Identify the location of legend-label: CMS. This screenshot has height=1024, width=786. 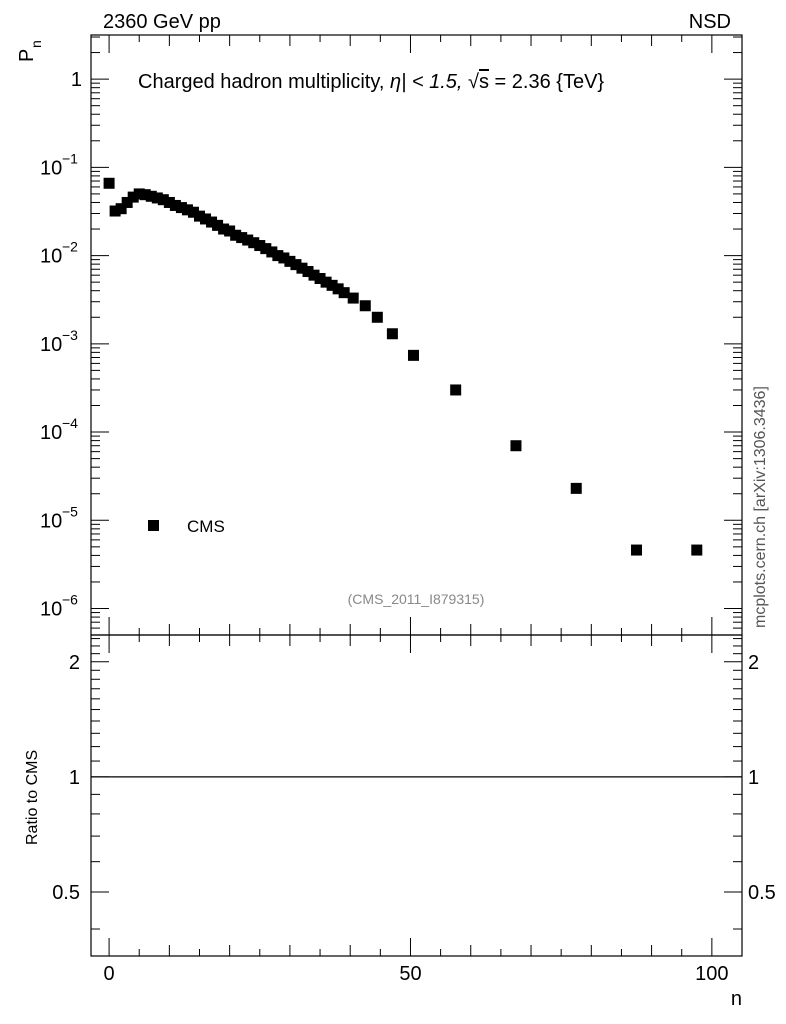
(206, 526).